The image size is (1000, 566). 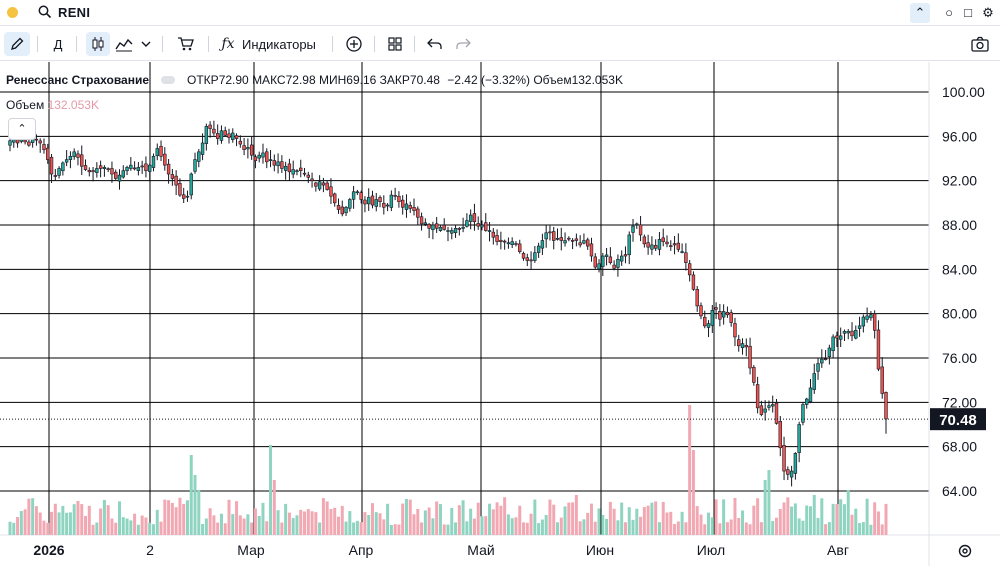 What do you see at coordinates (959, 314) in the screenshot?
I see `y-tick-label: 80.00` at bounding box center [959, 314].